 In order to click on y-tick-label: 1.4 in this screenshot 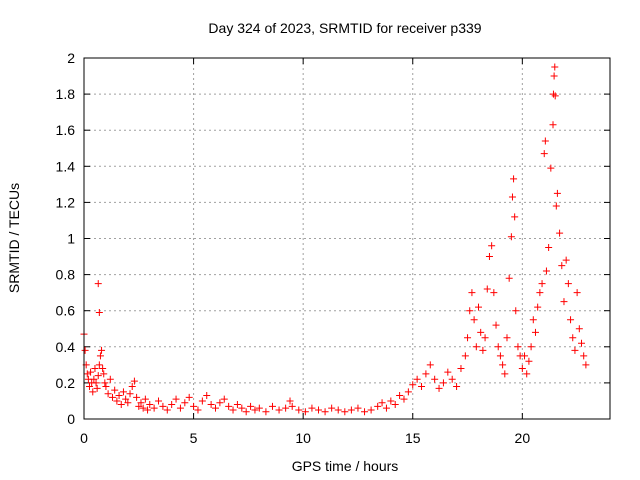, I will do `click(66, 166)`.